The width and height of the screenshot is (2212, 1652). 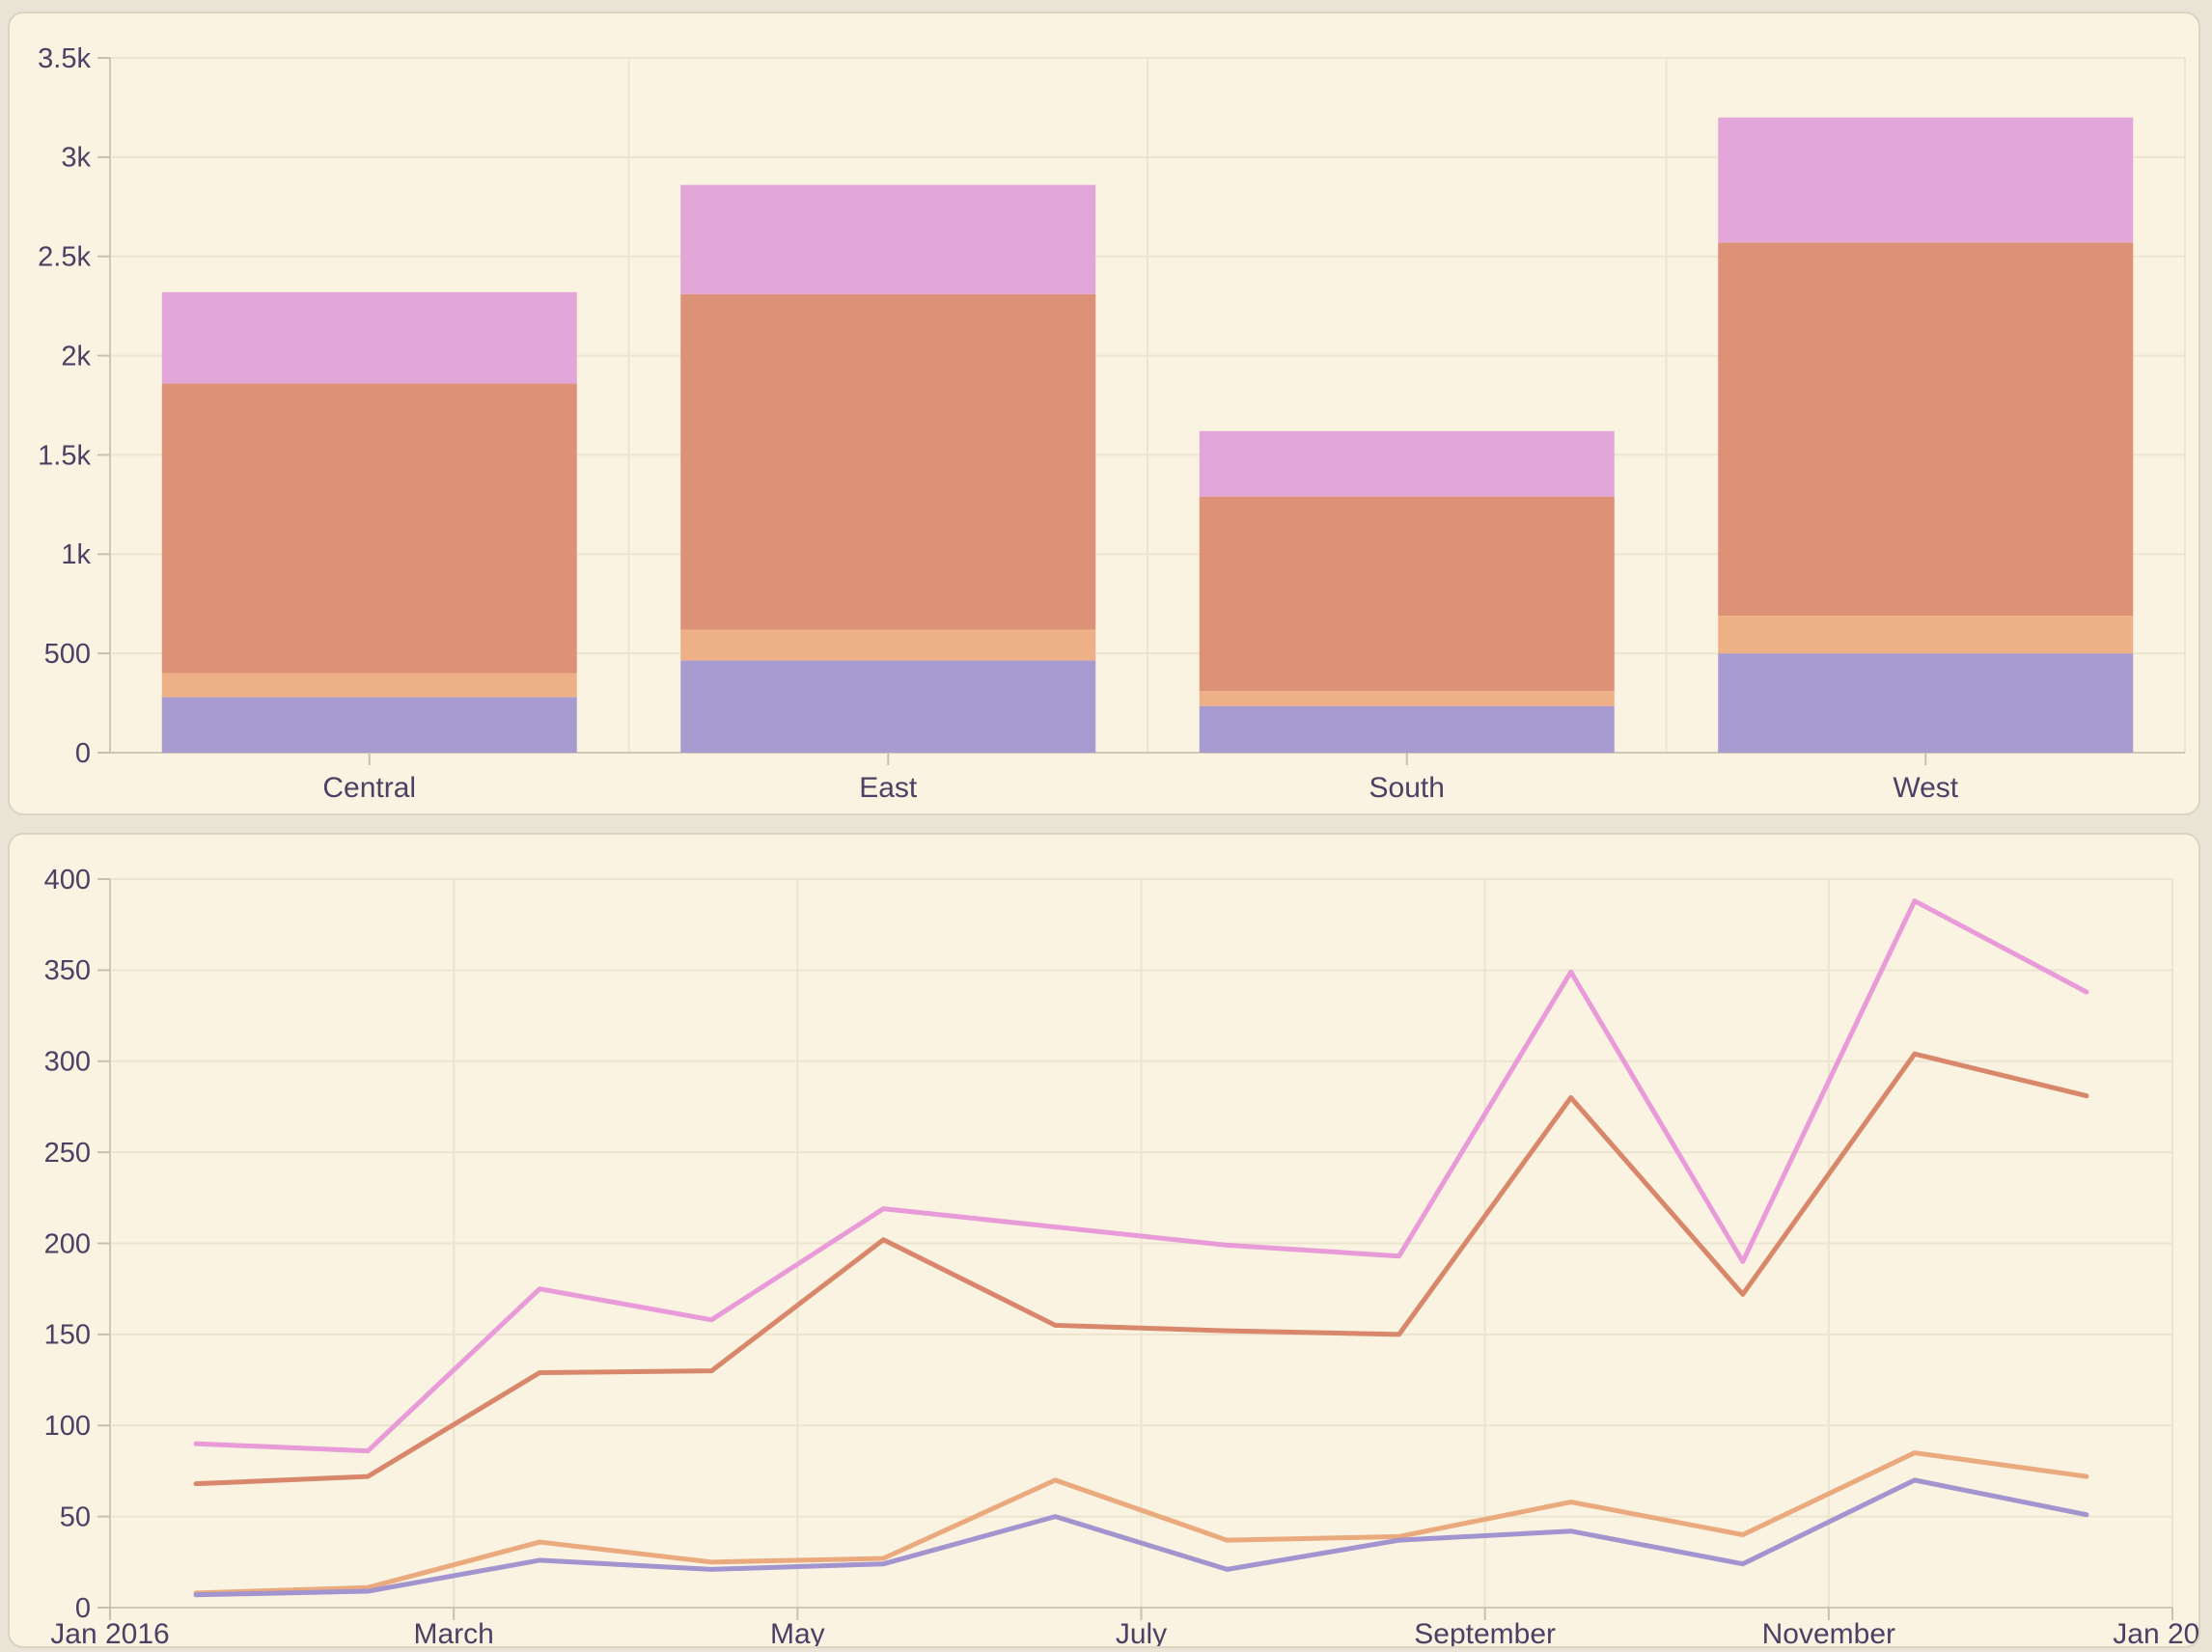 What do you see at coordinates (67, 1335) in the screenshot?
I see `y-tick-label: 150` at bounding box center [67, 1335].